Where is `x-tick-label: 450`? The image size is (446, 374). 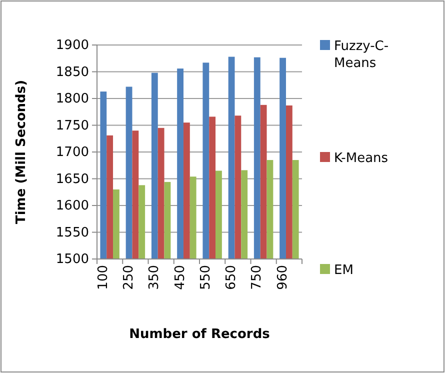
x-tick-label: 450 is located at coordinates (180, 277).